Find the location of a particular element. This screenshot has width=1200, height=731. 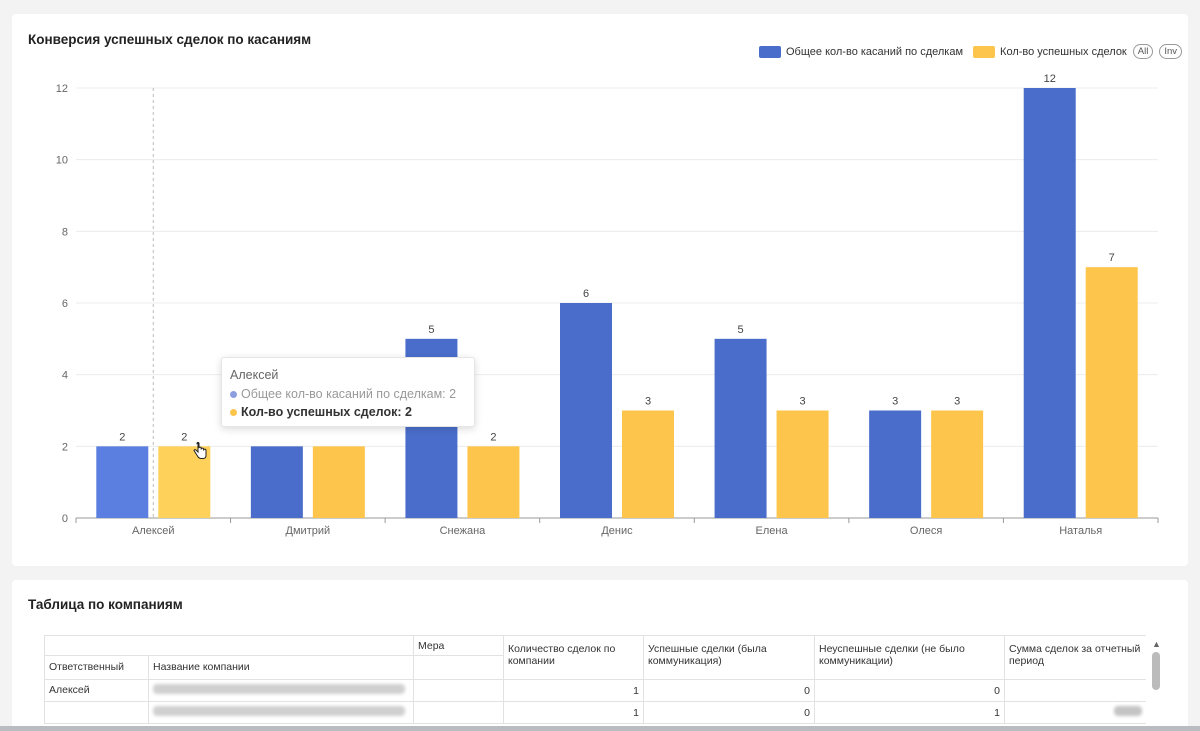

legend-swatch-yellow is located at coordinates (984, 51).